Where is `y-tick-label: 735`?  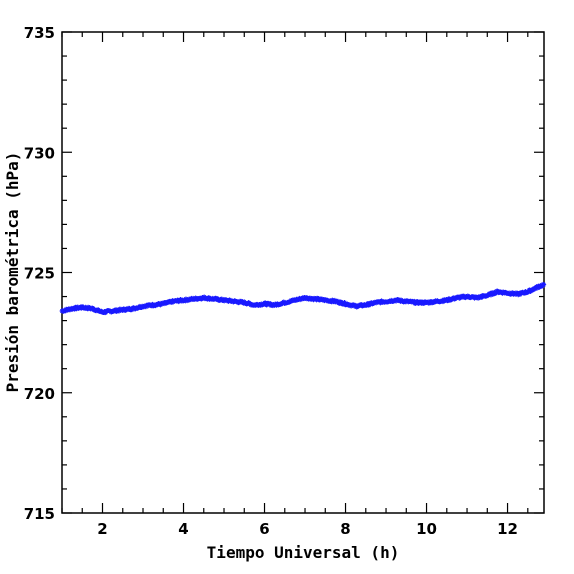 y-tick-label: 735 is located at coordinates (39, 33).